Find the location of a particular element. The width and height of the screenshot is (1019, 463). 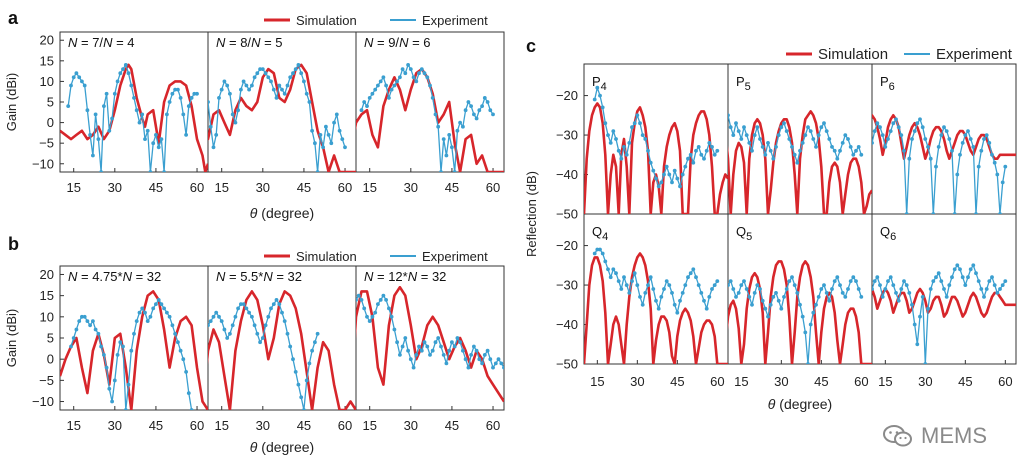

x-tick-label: 30 is located at coordinates (411, 425).